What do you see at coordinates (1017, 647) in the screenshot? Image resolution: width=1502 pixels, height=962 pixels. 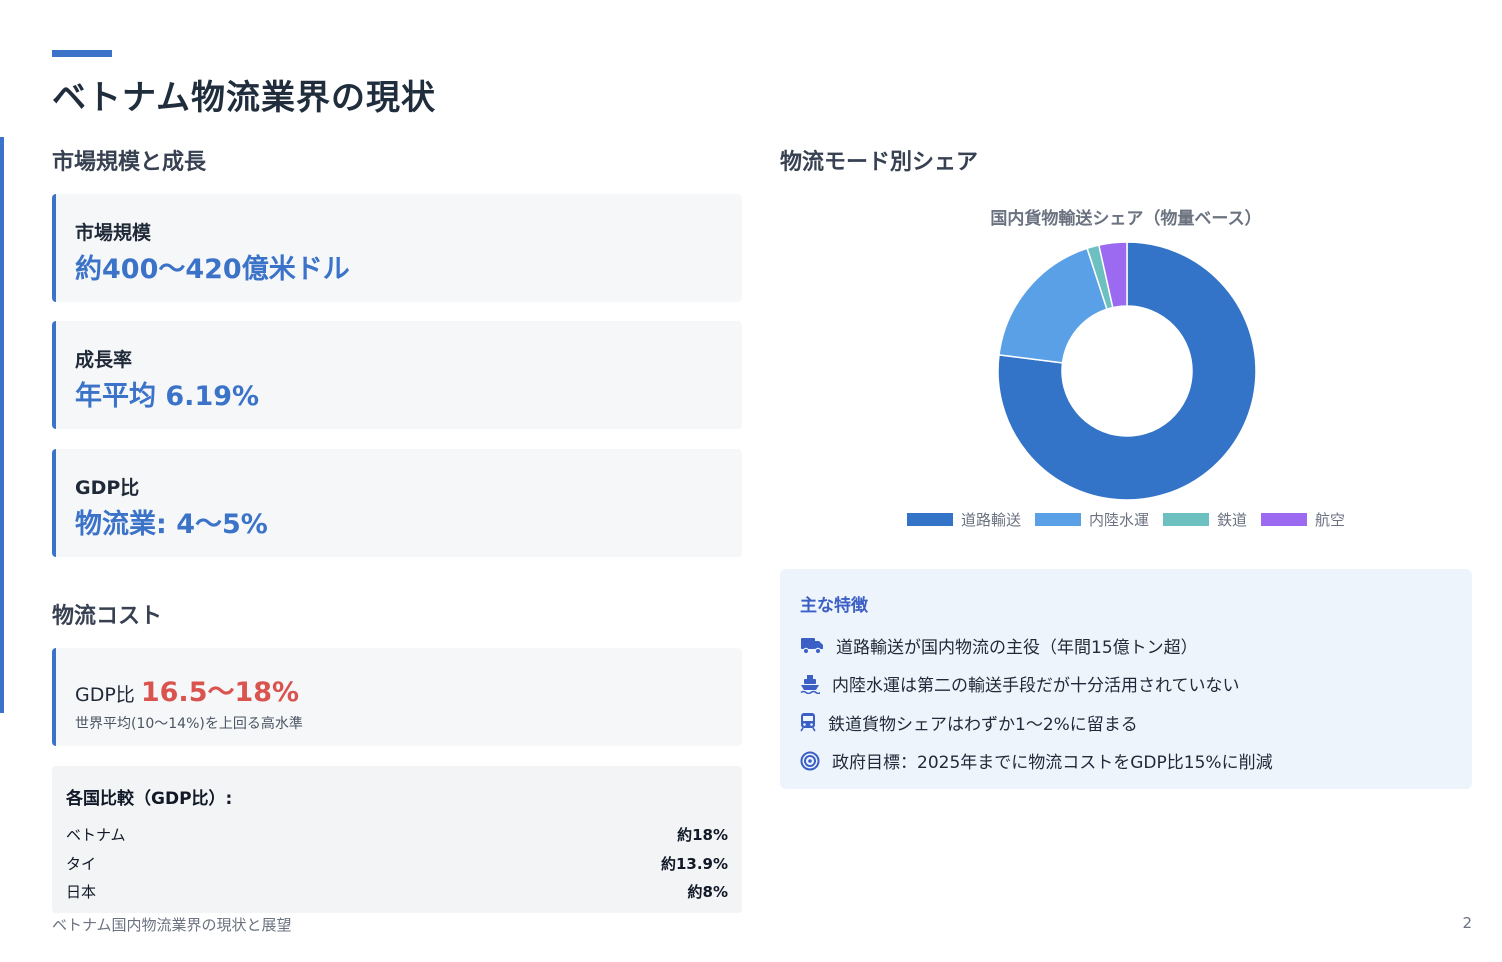 I see `feature-text: 道路輸送が国内物流の主役（年間15億トン超）` at bounding box center [1017, 647].